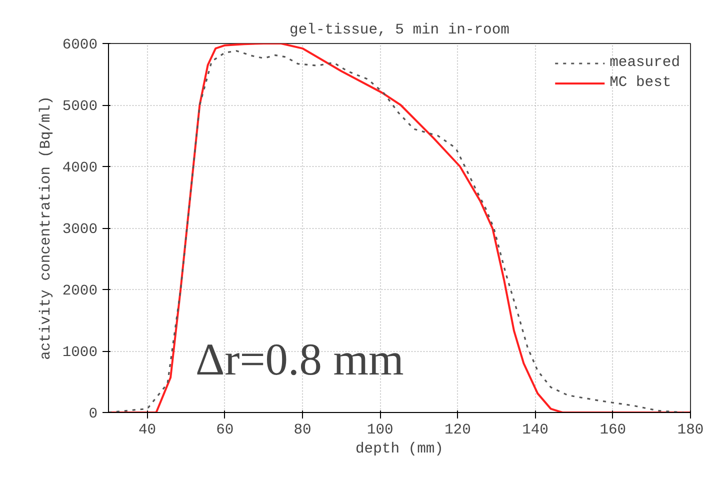 The height and width of the screenshot is (477, 719). Describe the element at coordinates (613, 430) in the screenshot. I see `x-tick-label: 160` at that location.